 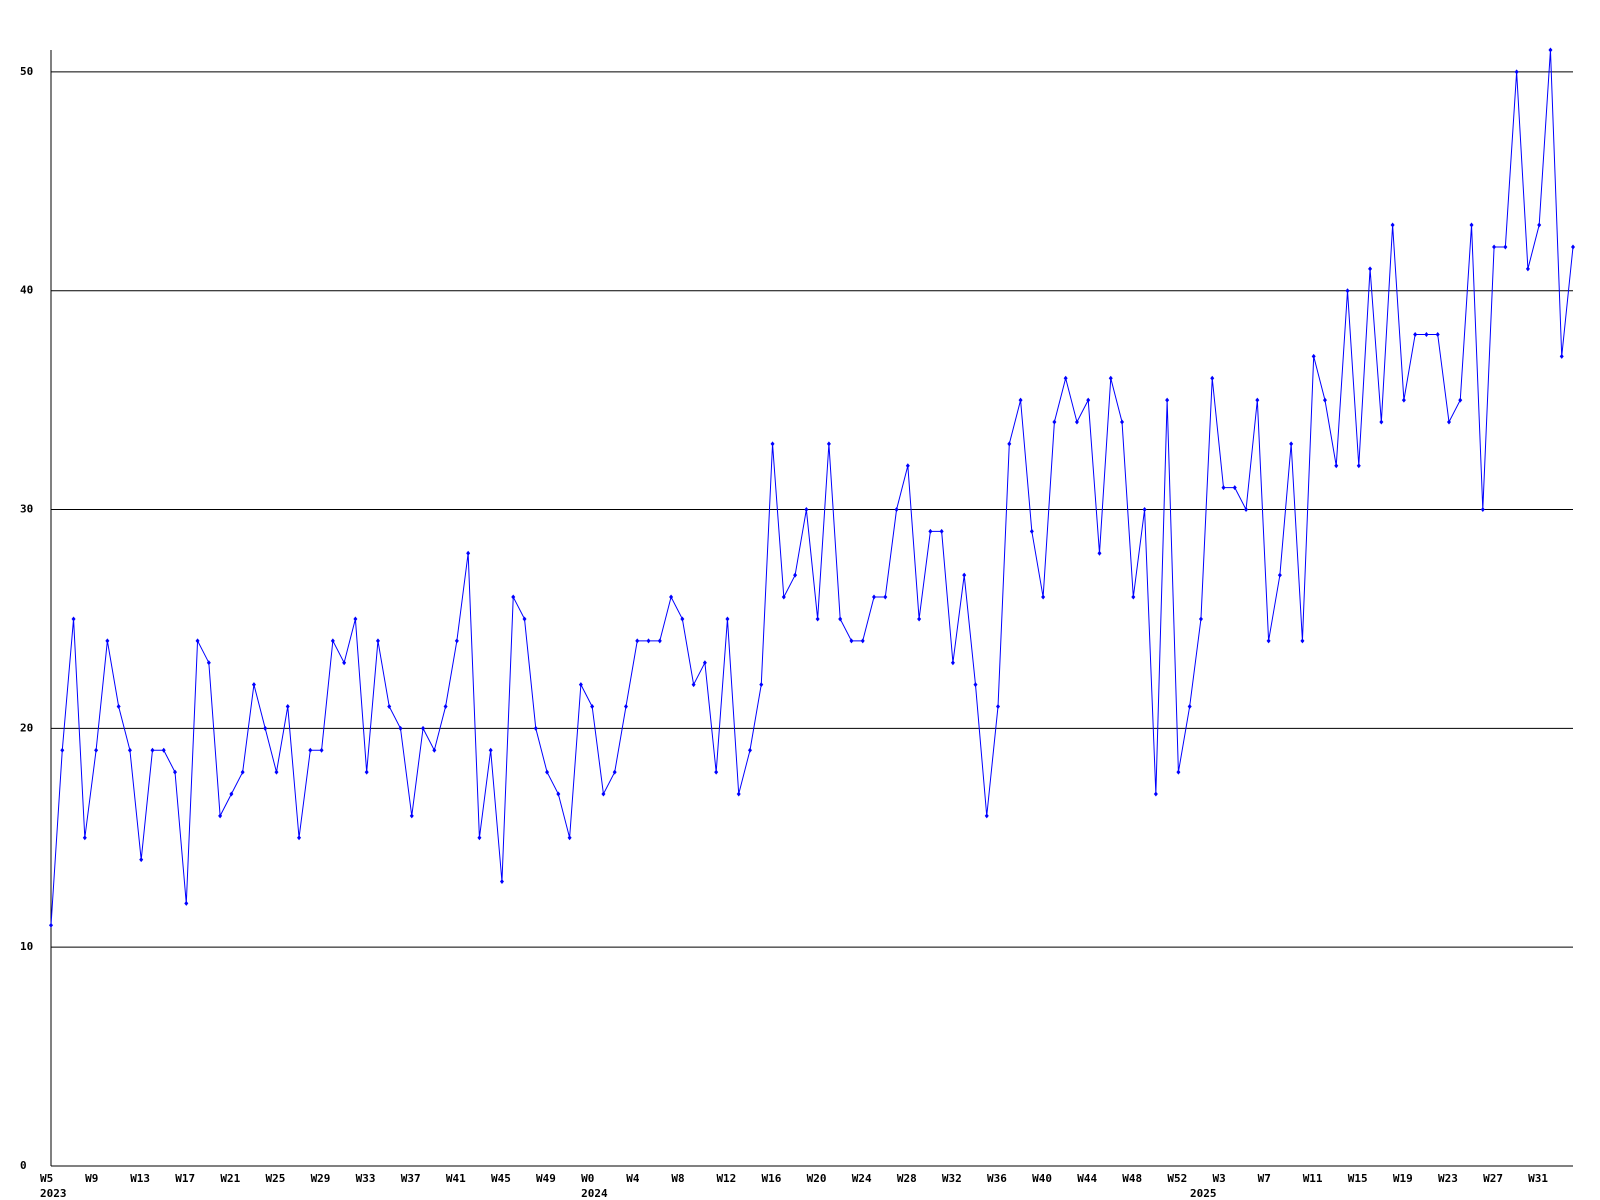 I want to click on x-tick-label: W16, so click(x=772, y=1178).